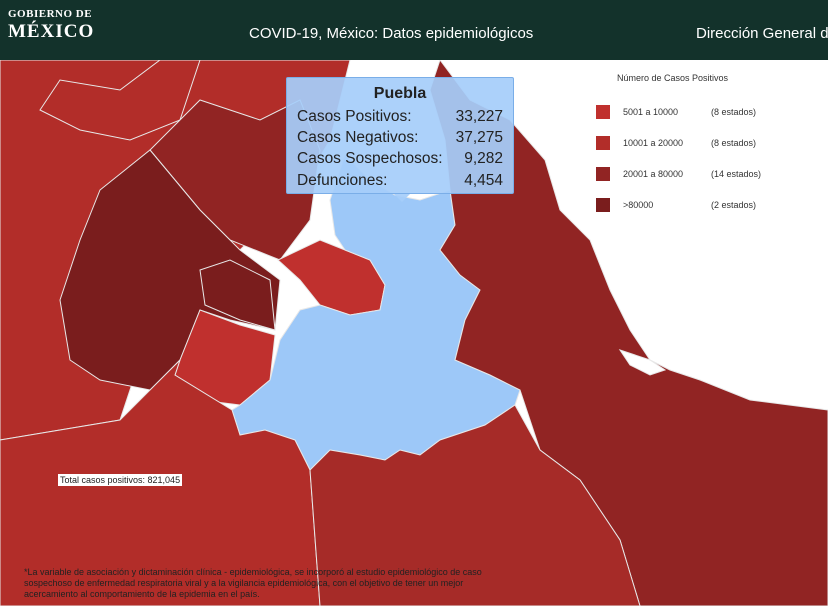 The height and width of the screenshot is (606, 828). I want to click on coast-lagoon, so click(642, 362).